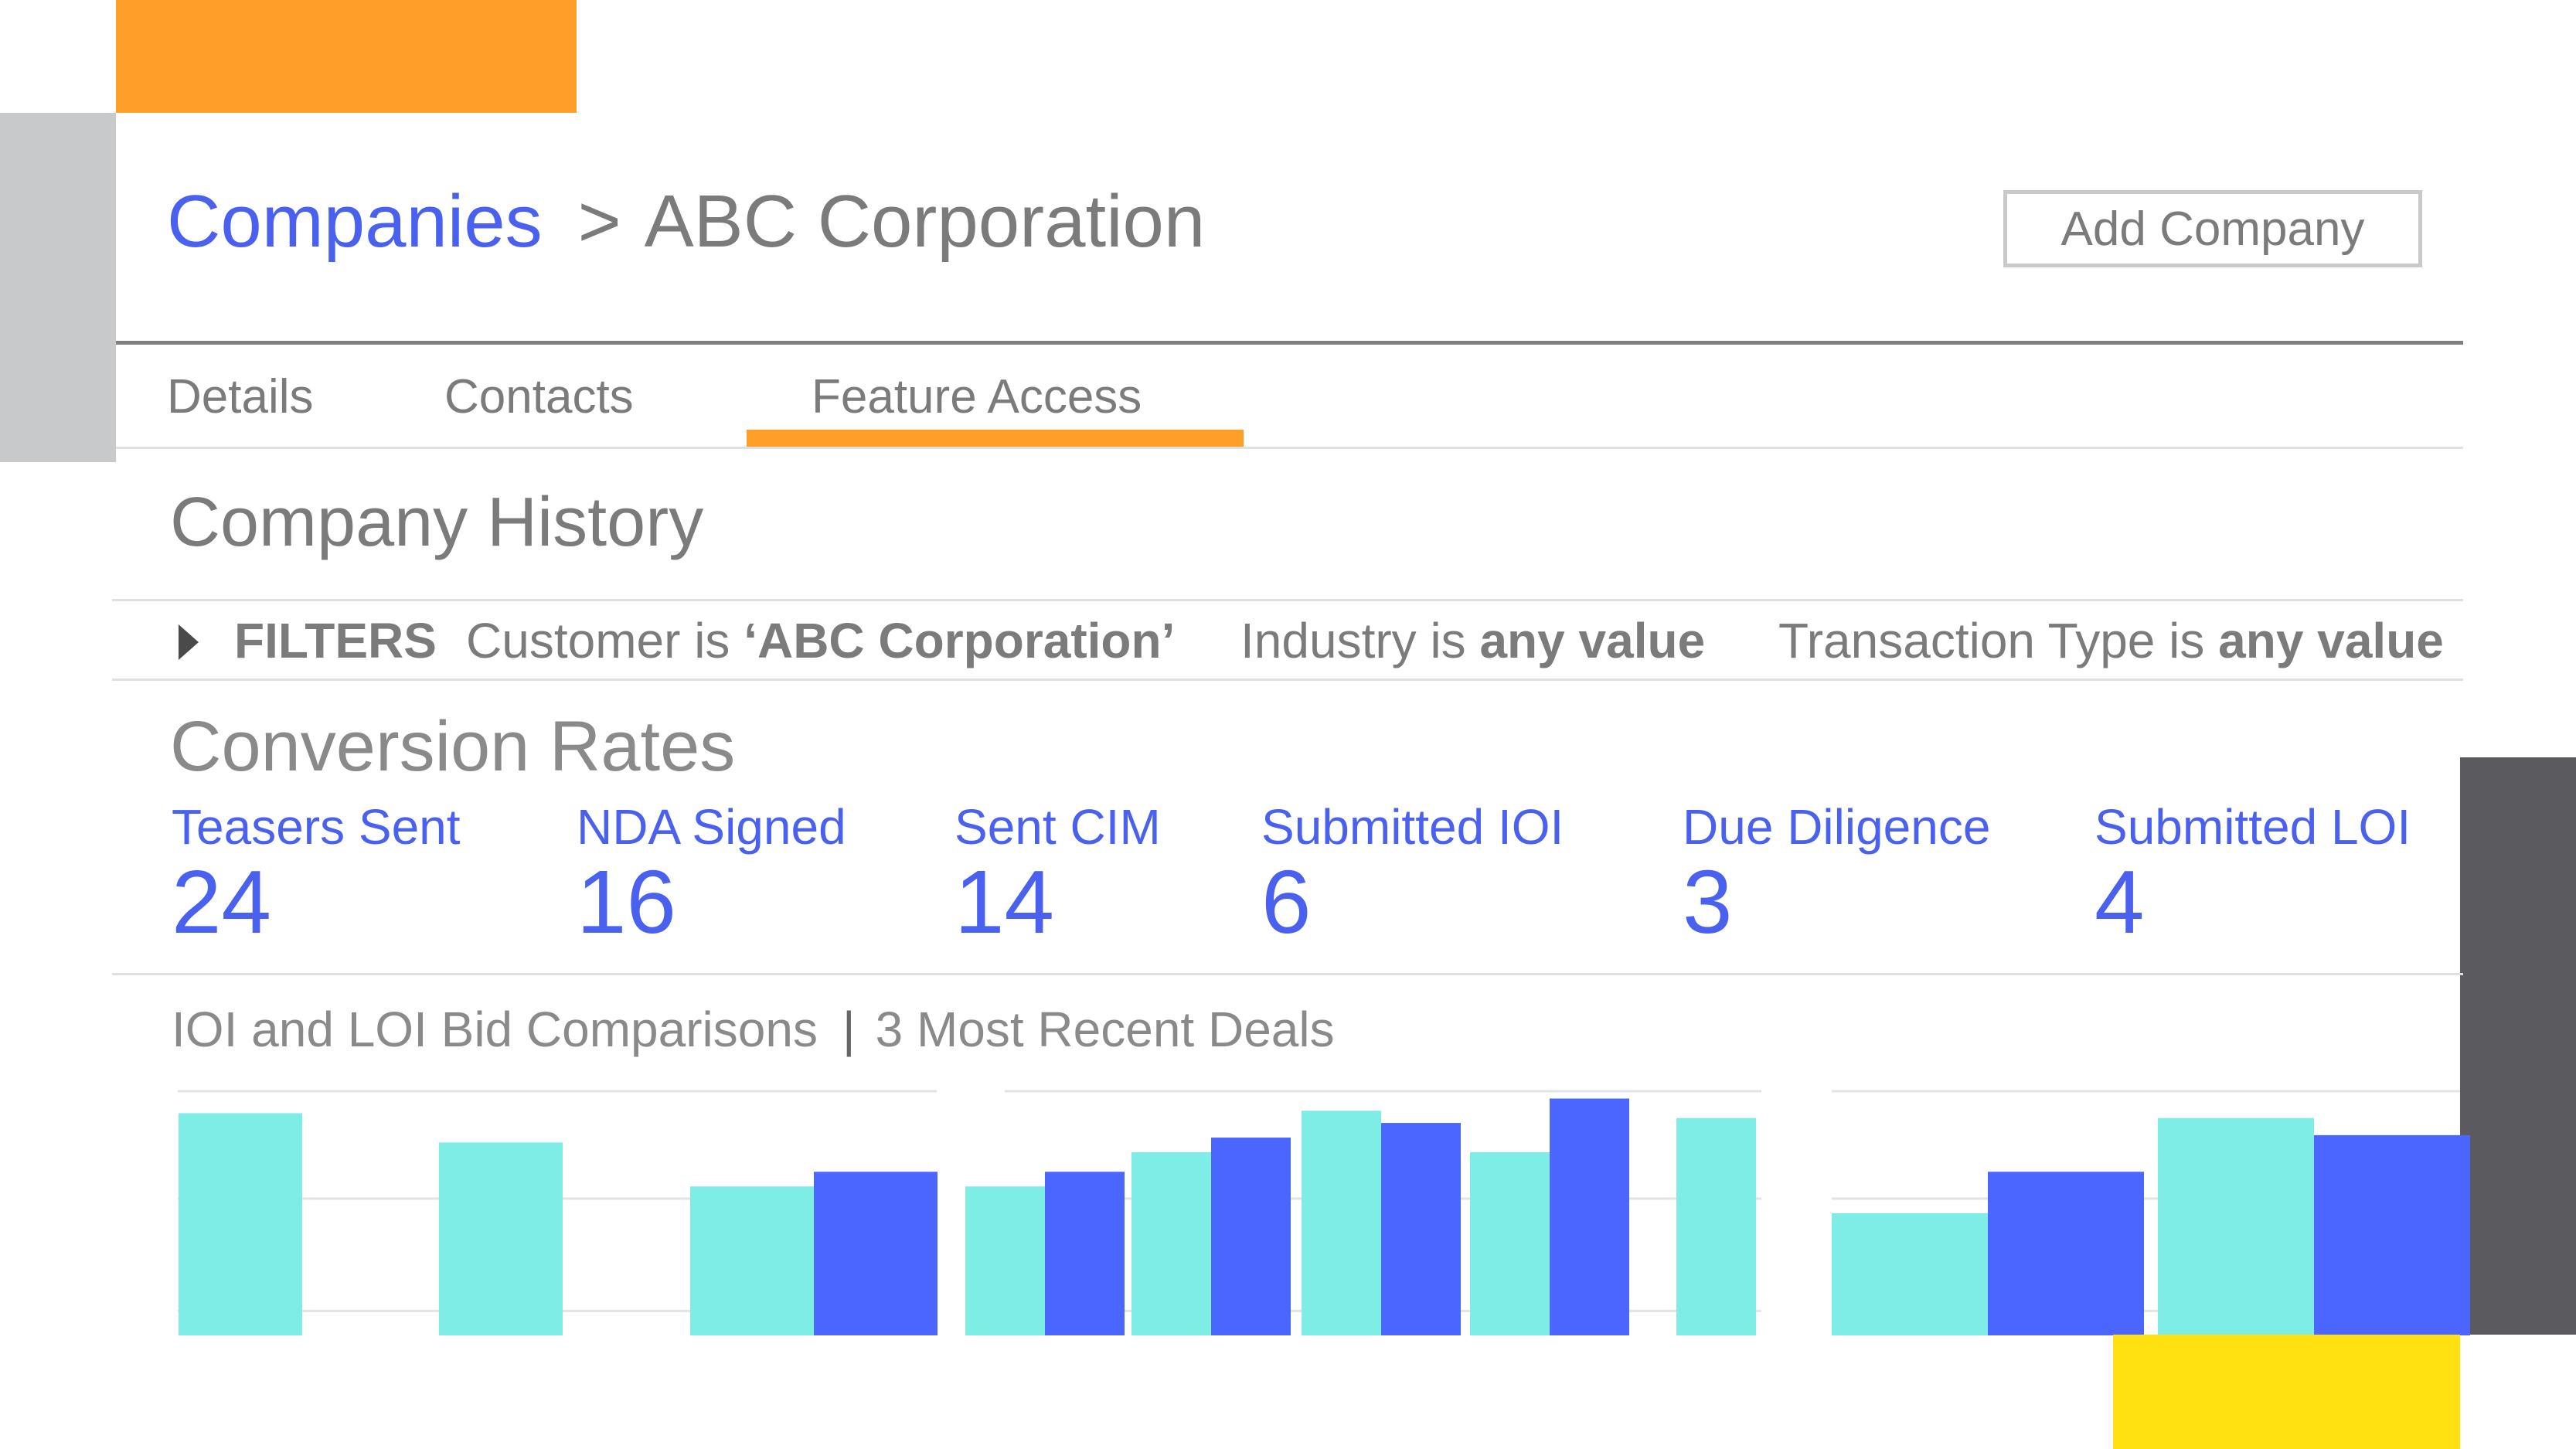 This screenshot has width=2576, height=1449. I want to click on metric-label: Sent CIM, so click(1058, 827).